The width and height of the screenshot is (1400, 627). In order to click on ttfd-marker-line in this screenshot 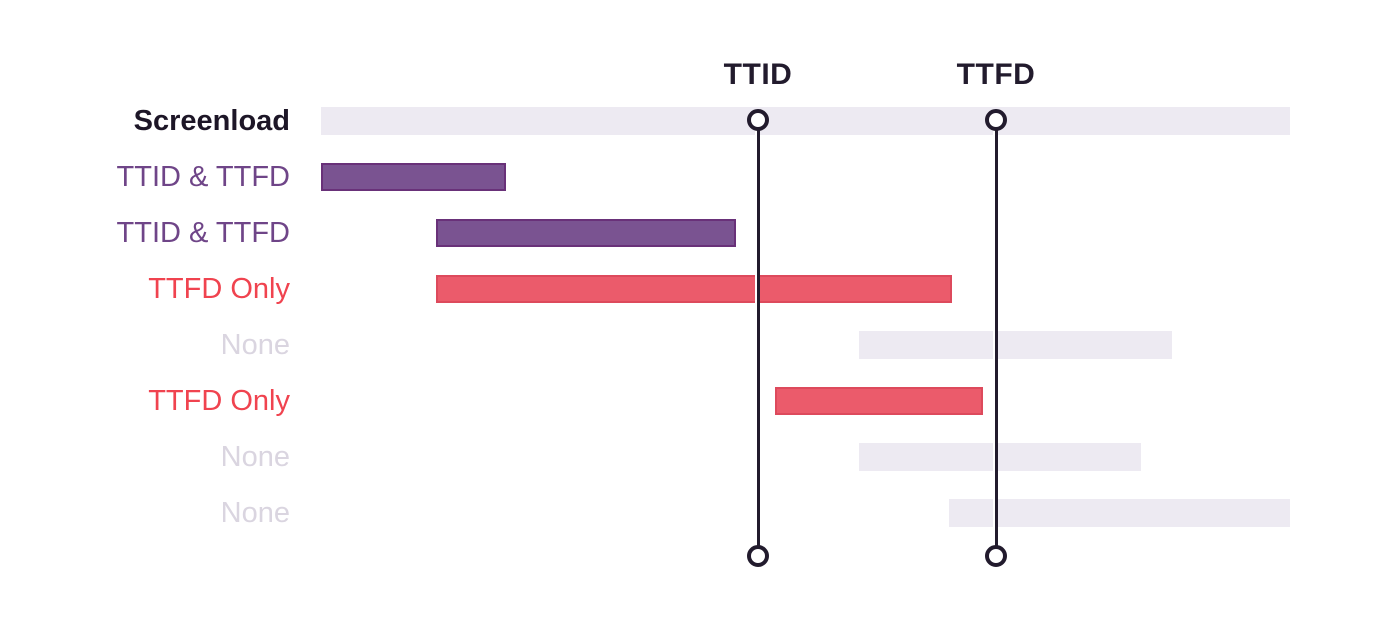, I will do `click(996, 338)`.